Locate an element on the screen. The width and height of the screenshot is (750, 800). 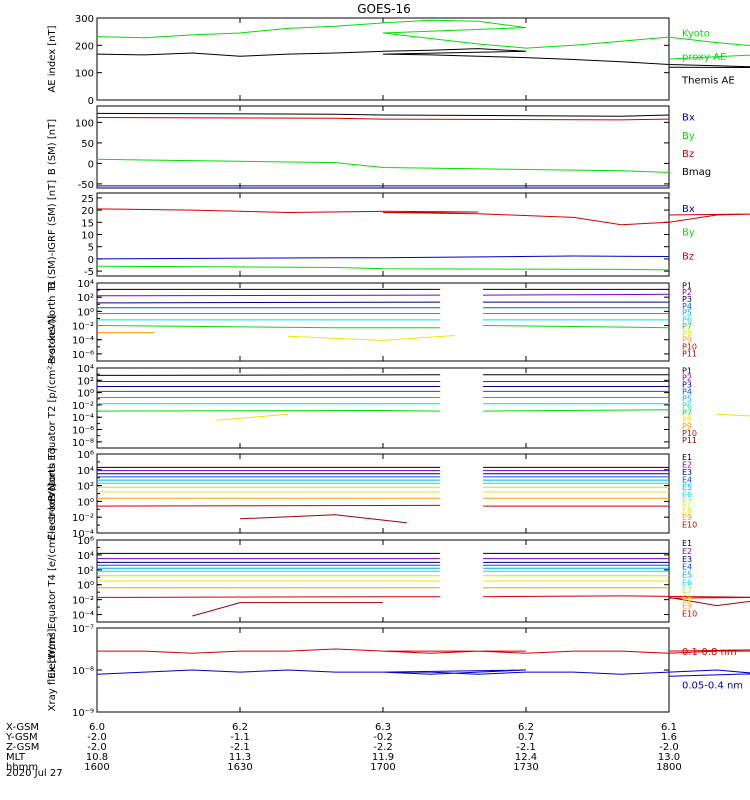
ephemeris-value: 10.8 is located at coordinates (97, 757).